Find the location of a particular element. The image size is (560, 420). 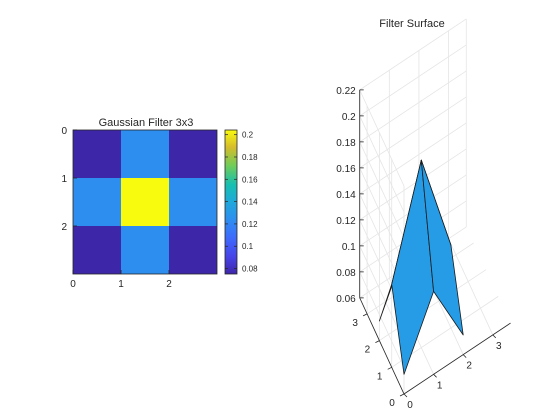

colorbar: 0.08 0.1 0.12 0.14 0.16 0.18 0.2 is located at coordinates (241, 202).